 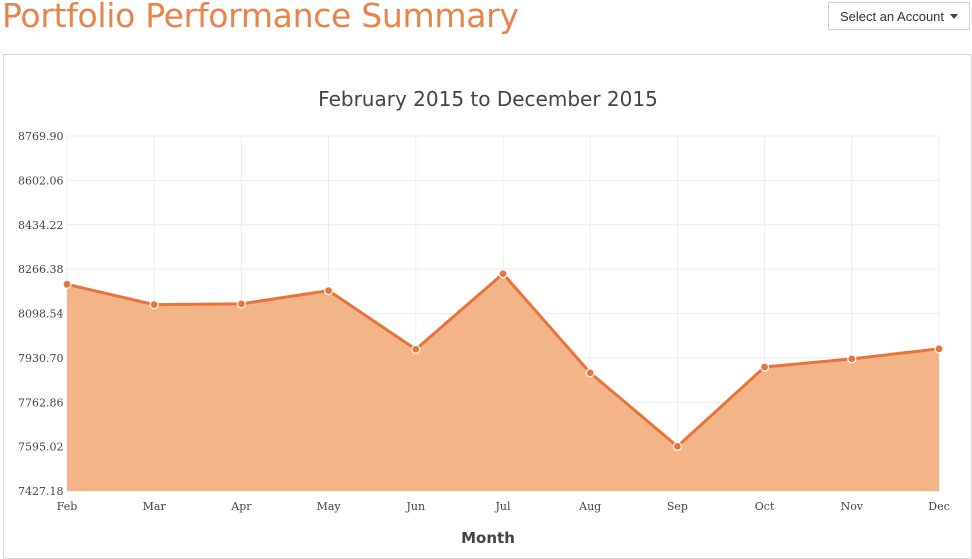 What do you see at coordinates (67, 284) in the screenshot?
I see `data-point-feb` at bounding box center [67, 284].